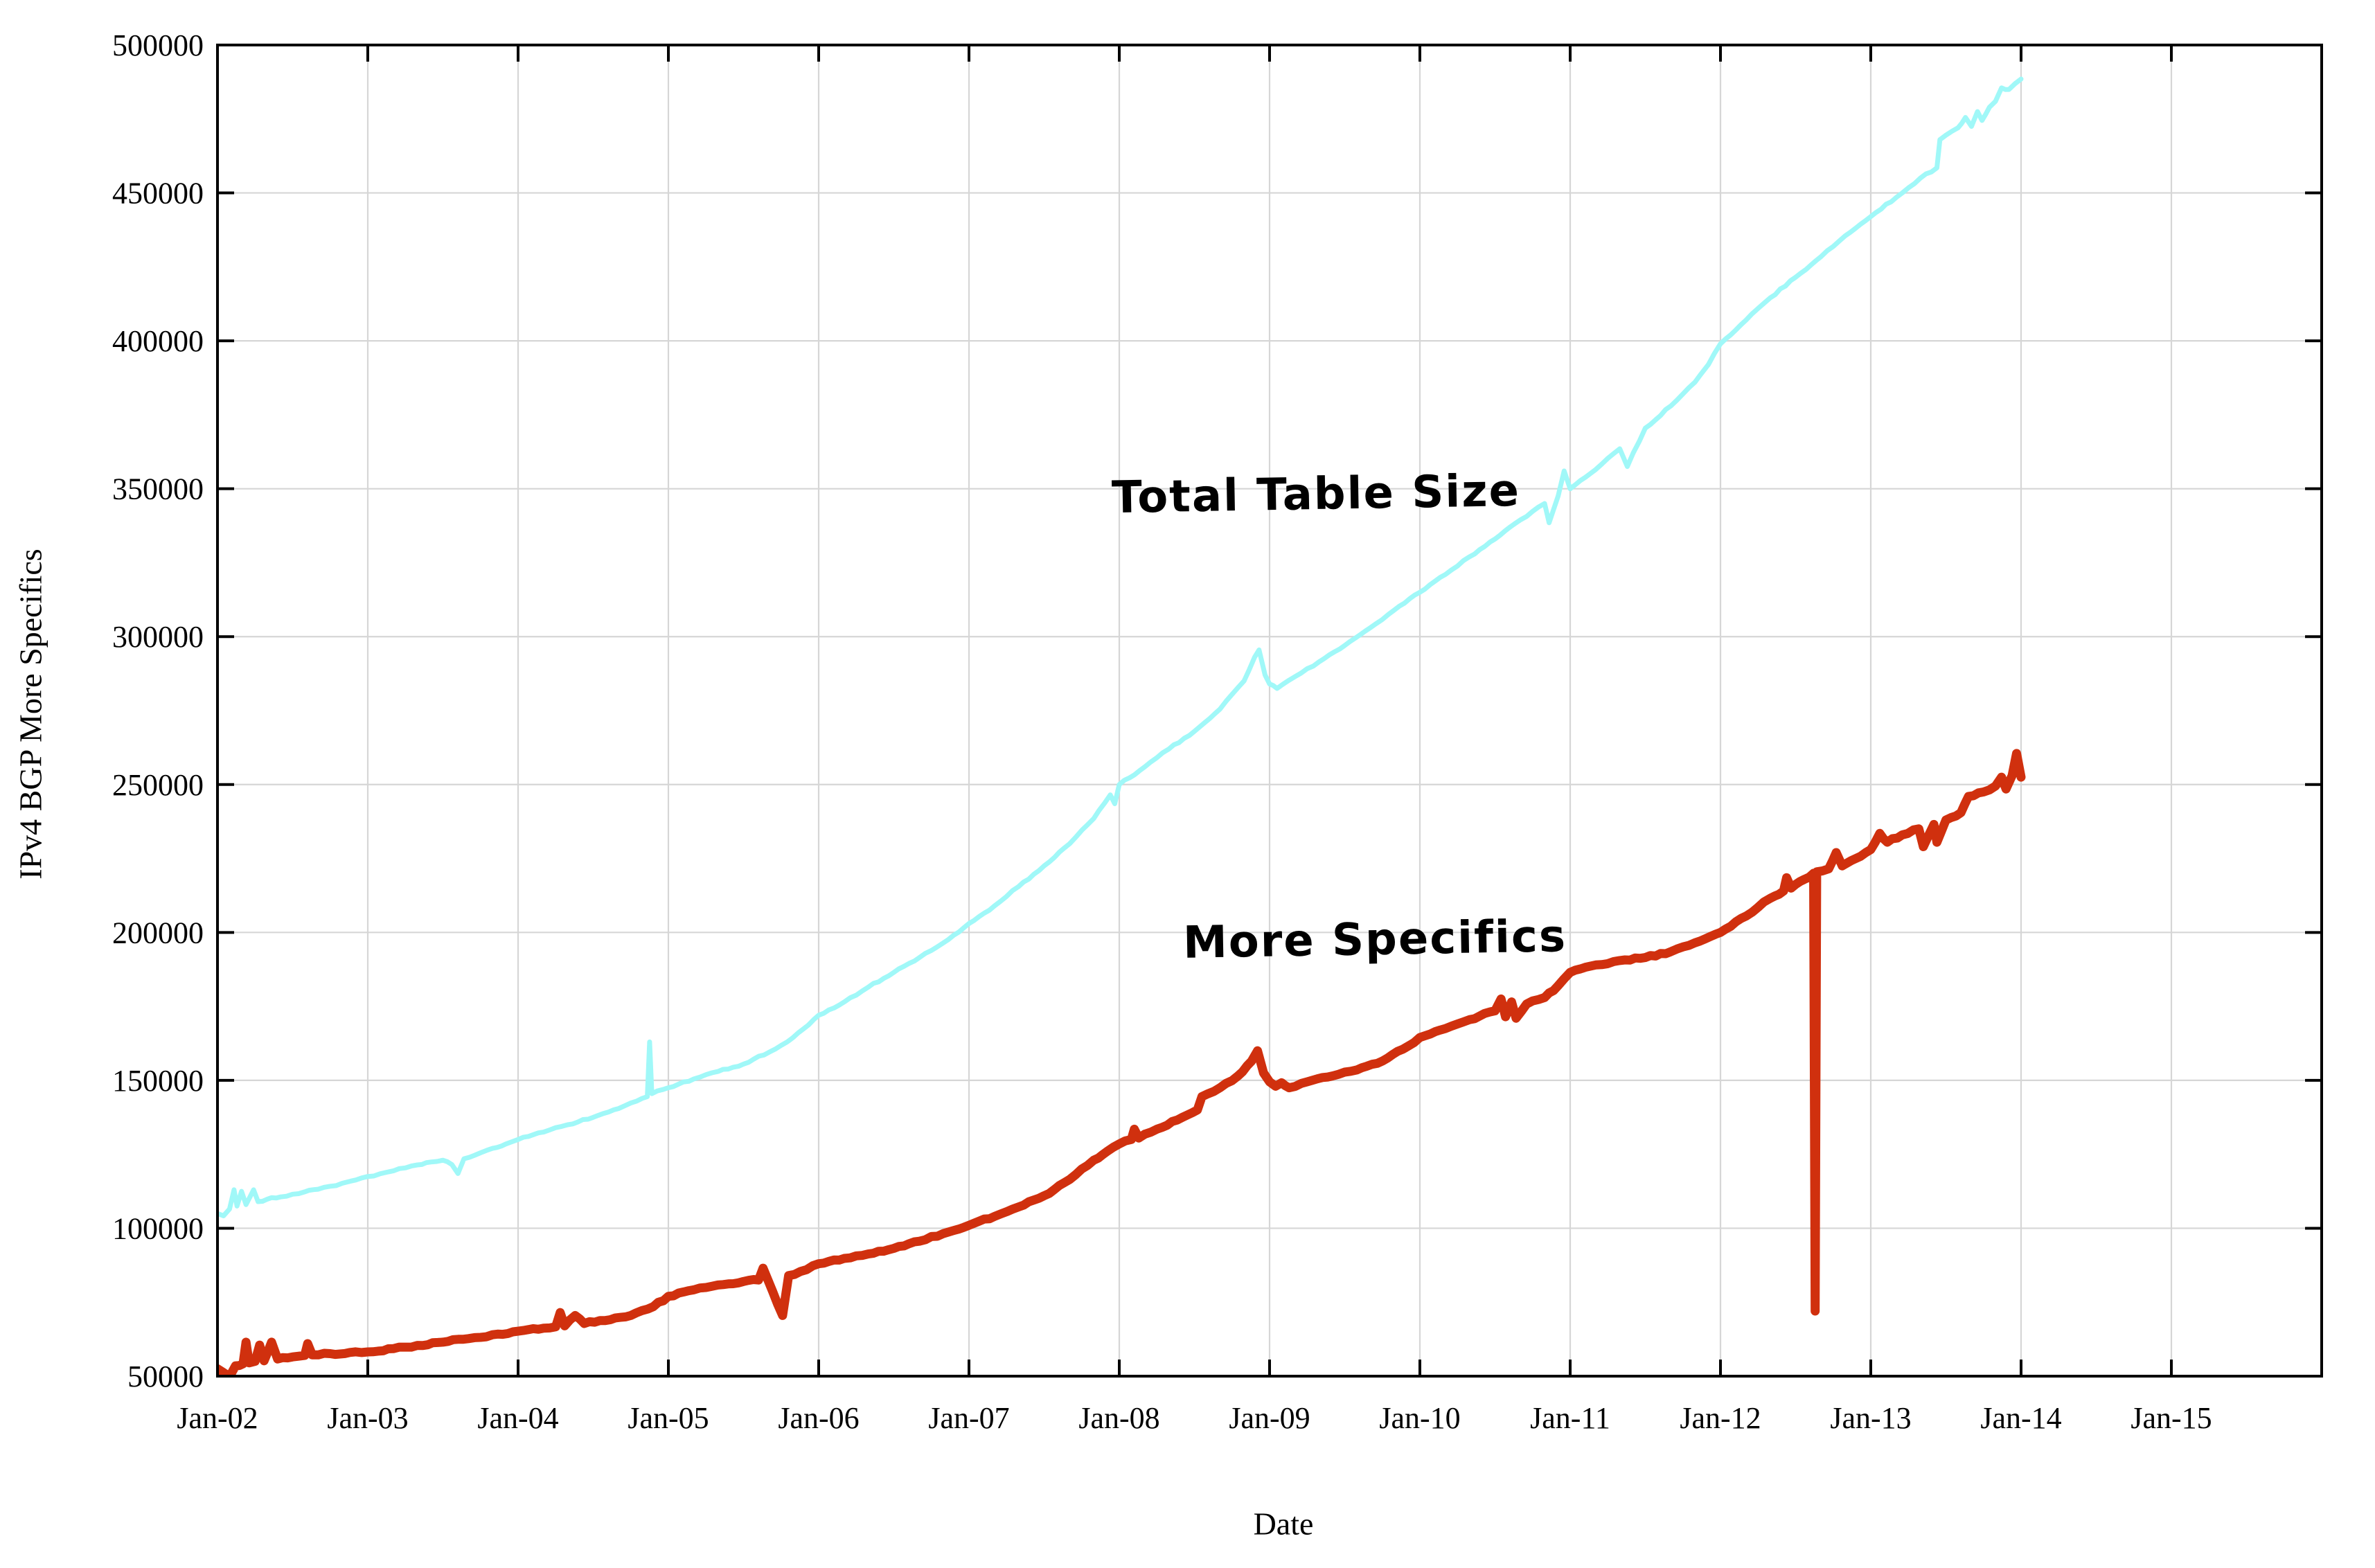 The image size is (2375, 1568). Describe the element at coordinates (158, 45) in the screenshot. I see `y-tick-label: 500000` at that location.